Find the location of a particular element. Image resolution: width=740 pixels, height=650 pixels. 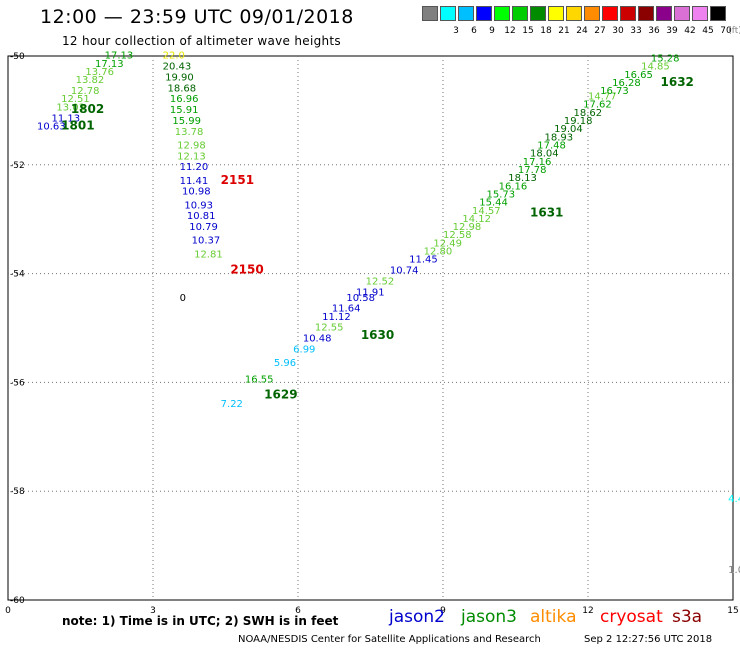

pass-time-label: 2150 is located at coordinates (246, 270).